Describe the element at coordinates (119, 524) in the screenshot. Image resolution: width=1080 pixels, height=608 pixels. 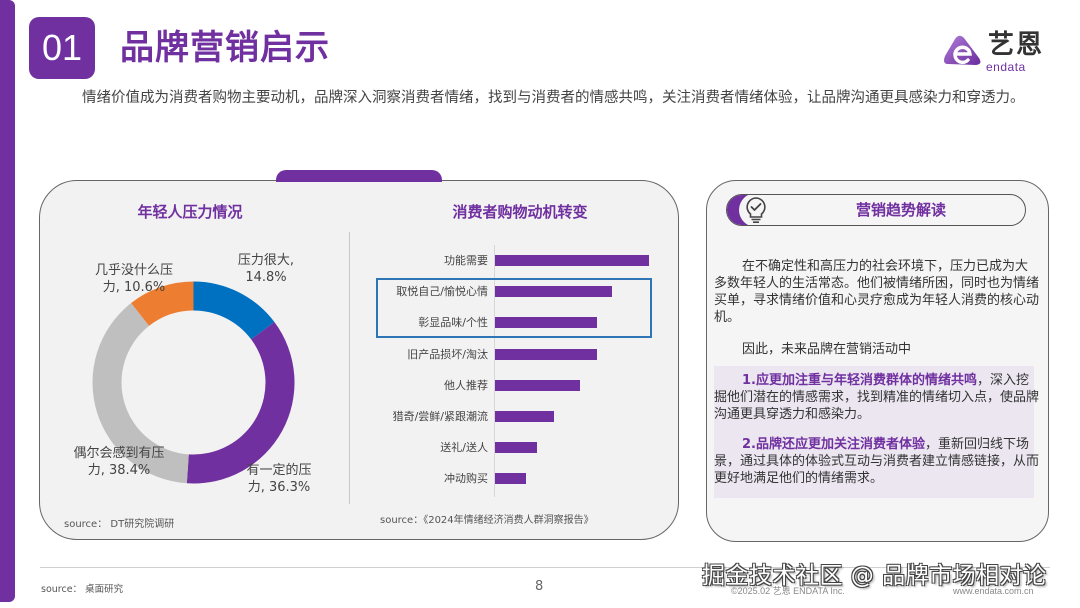
I see `donut-source: source： DT研究院调研` at that location.